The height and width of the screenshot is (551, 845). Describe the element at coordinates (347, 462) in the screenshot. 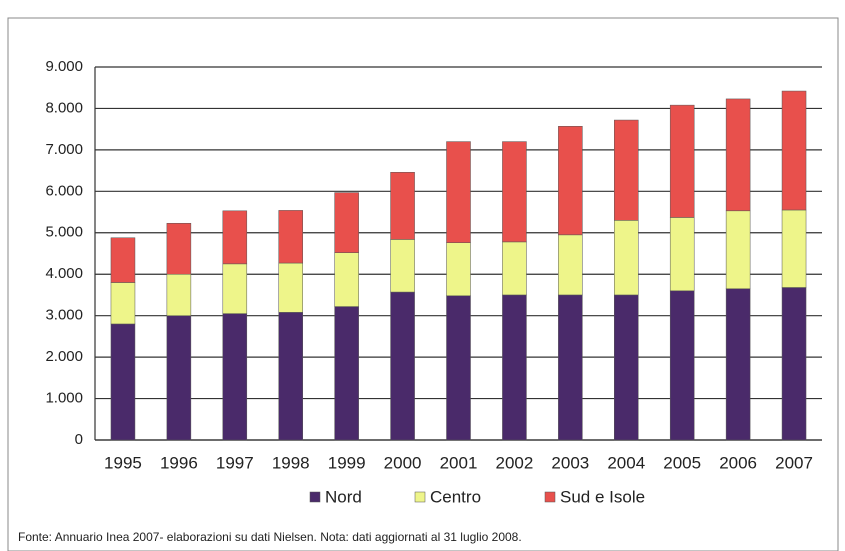

I see `x-tick-label: 1999` at that location.